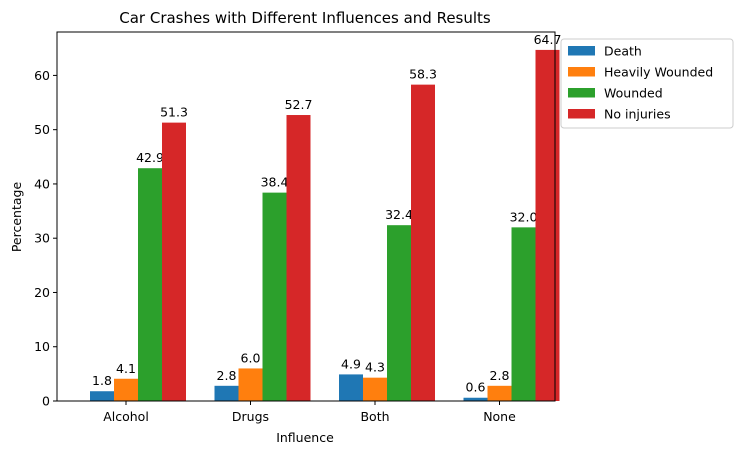  What do you see at coordinates (375, 367) in the screenshot?
I see `data-label: 4.3` at bounding box center [375, 367].